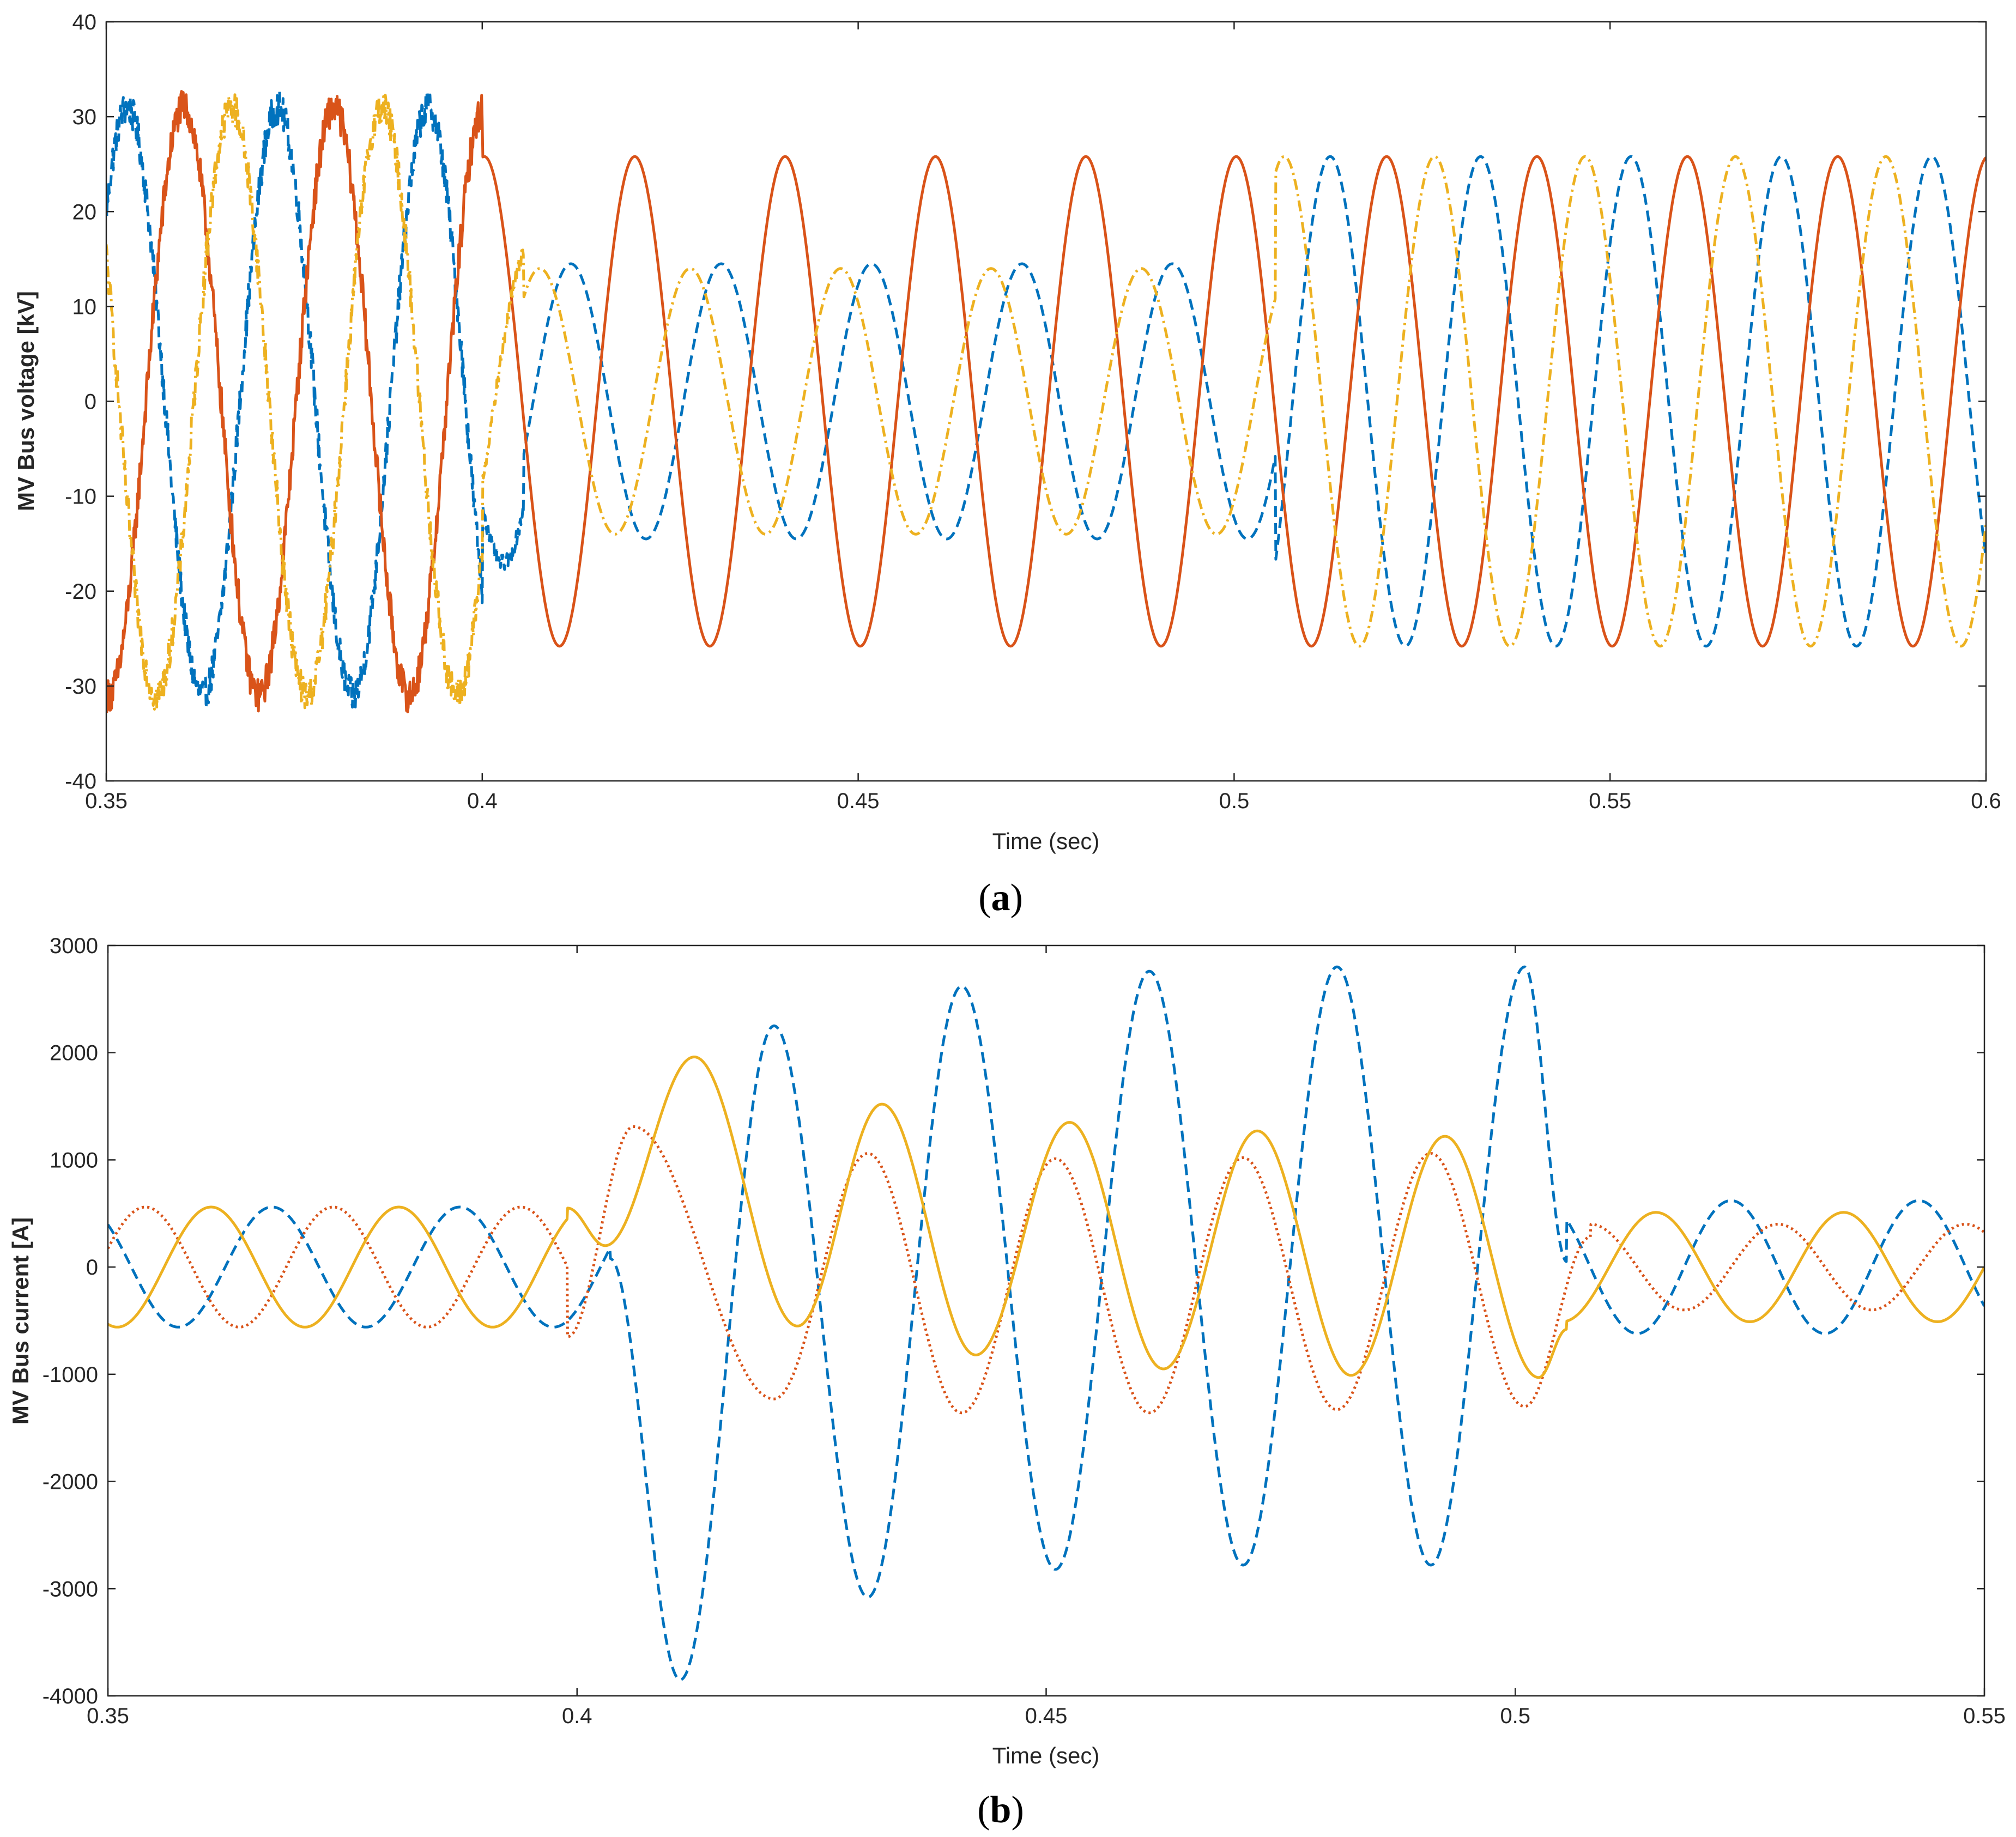 This screenshot has height=1837, width=2016. I want to click on y-tick-label: 1000, so click(74, 1160).